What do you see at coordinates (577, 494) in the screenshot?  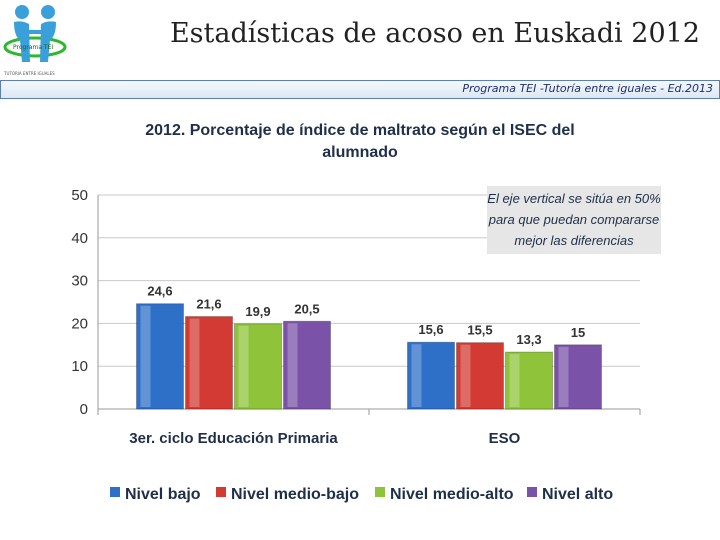 I see `legend-label: Nivel alto` at bounding box center [577, 494].